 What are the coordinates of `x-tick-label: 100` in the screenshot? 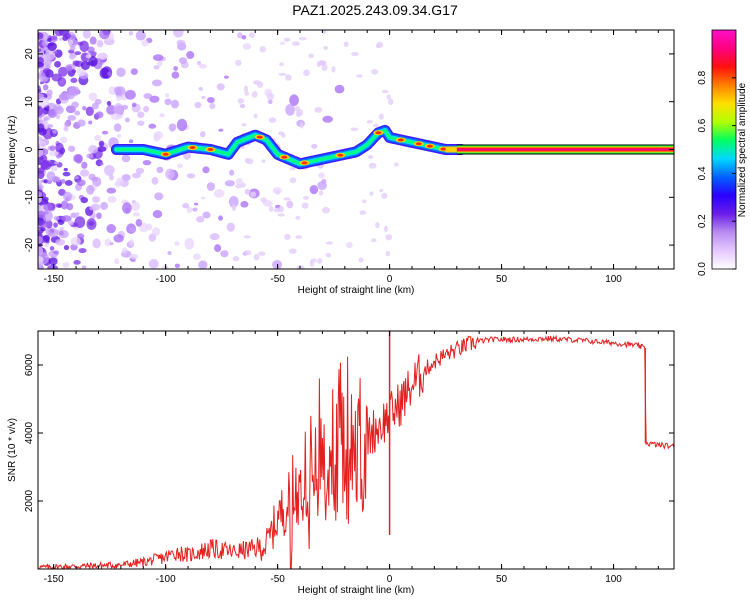 It's located at (613, 279).